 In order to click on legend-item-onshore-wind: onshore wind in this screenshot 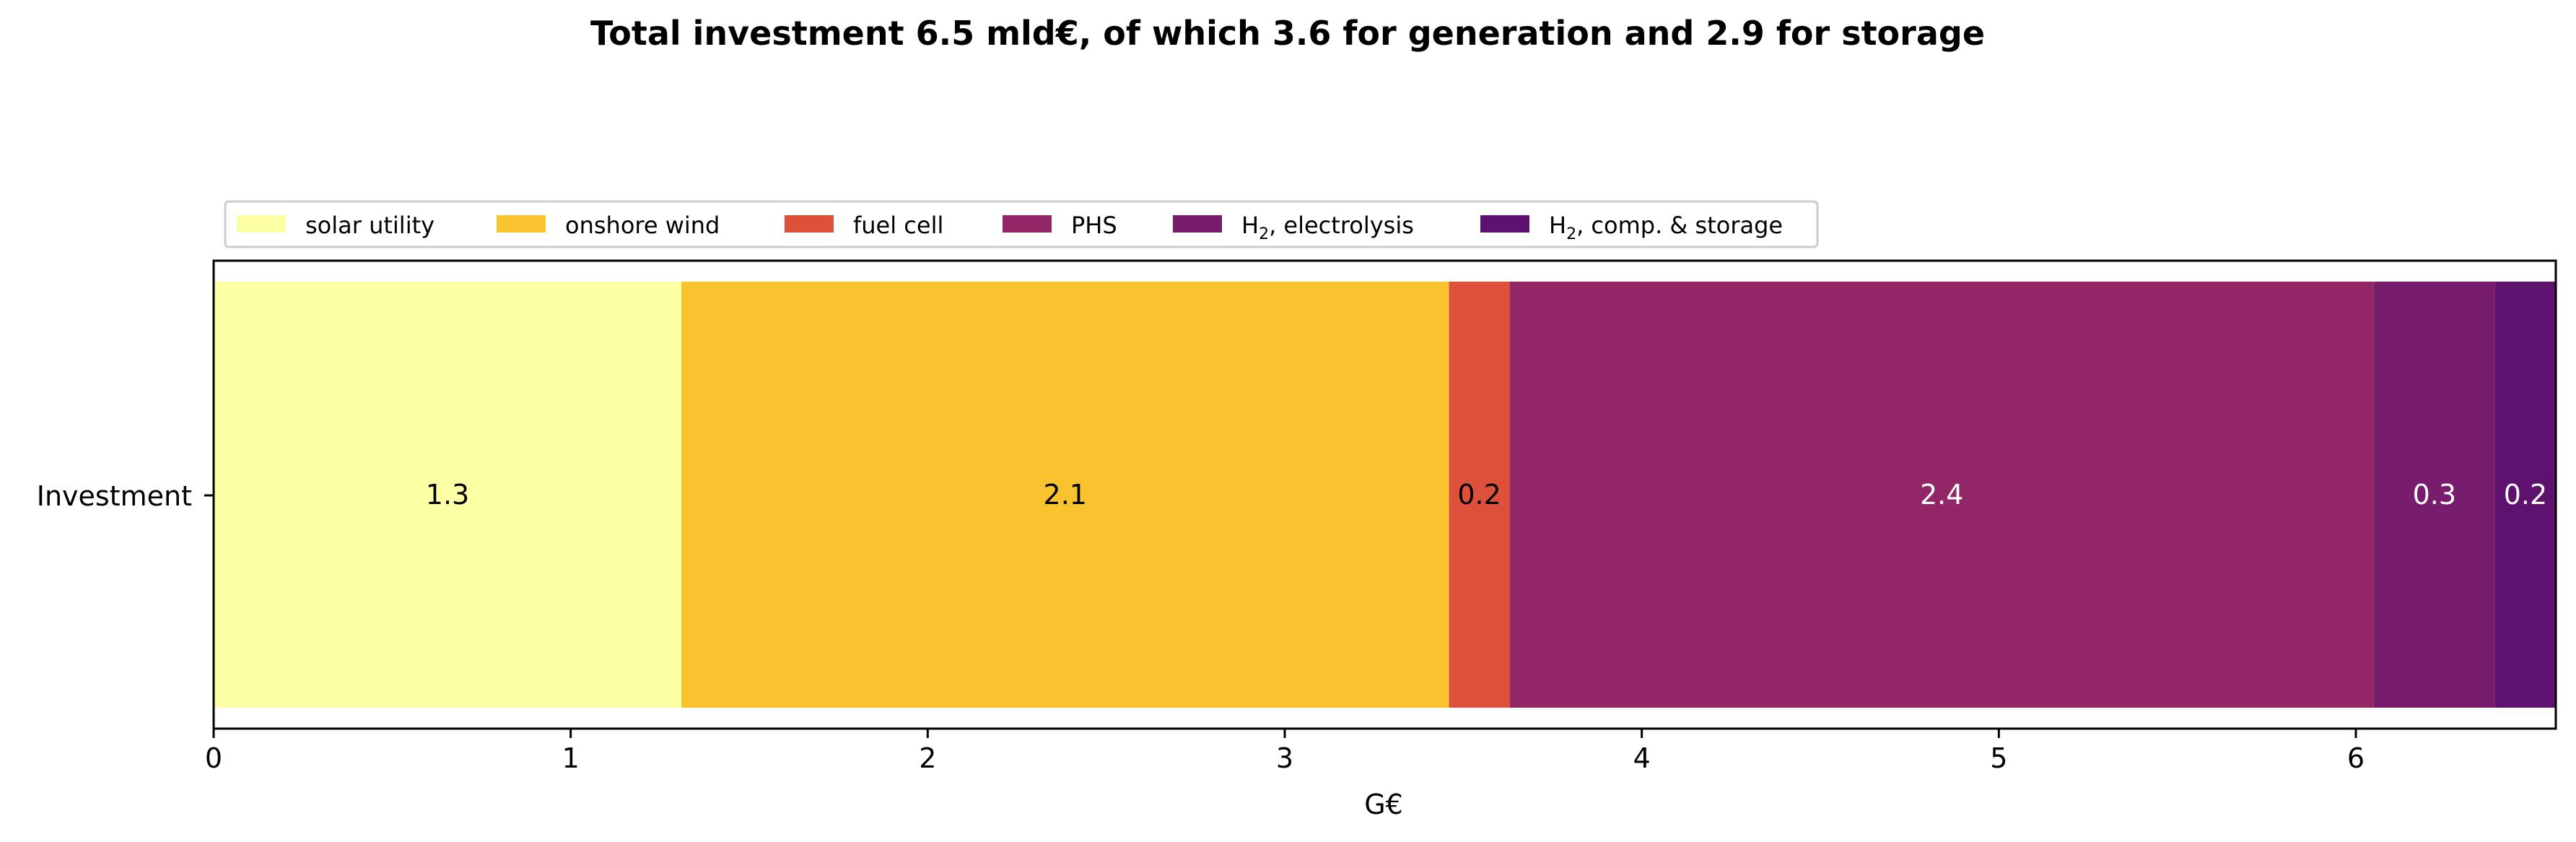, I will do `click(608, 226)`.